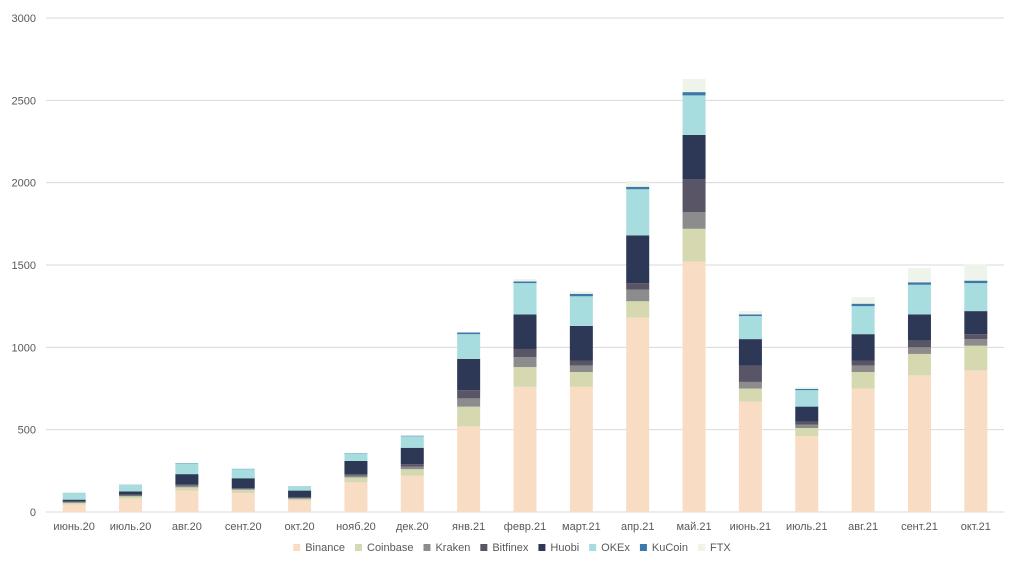 Image resolution: width=1024 pixels, height=569 pixels. I want to click on legend-label: Bitfinex, so click(510, 548).